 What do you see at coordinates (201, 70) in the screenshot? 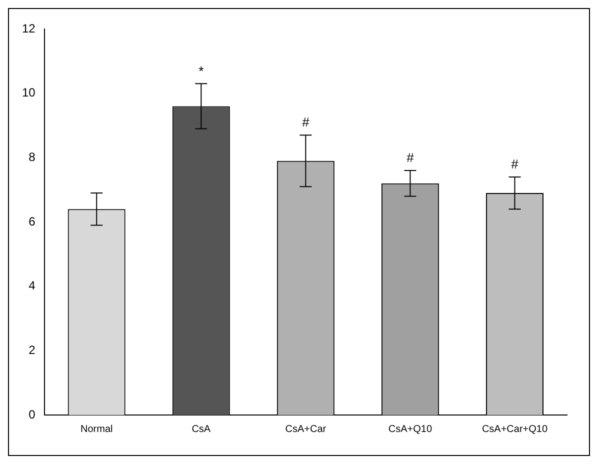
I see `data-label: *` at bounding box center [201, 70].